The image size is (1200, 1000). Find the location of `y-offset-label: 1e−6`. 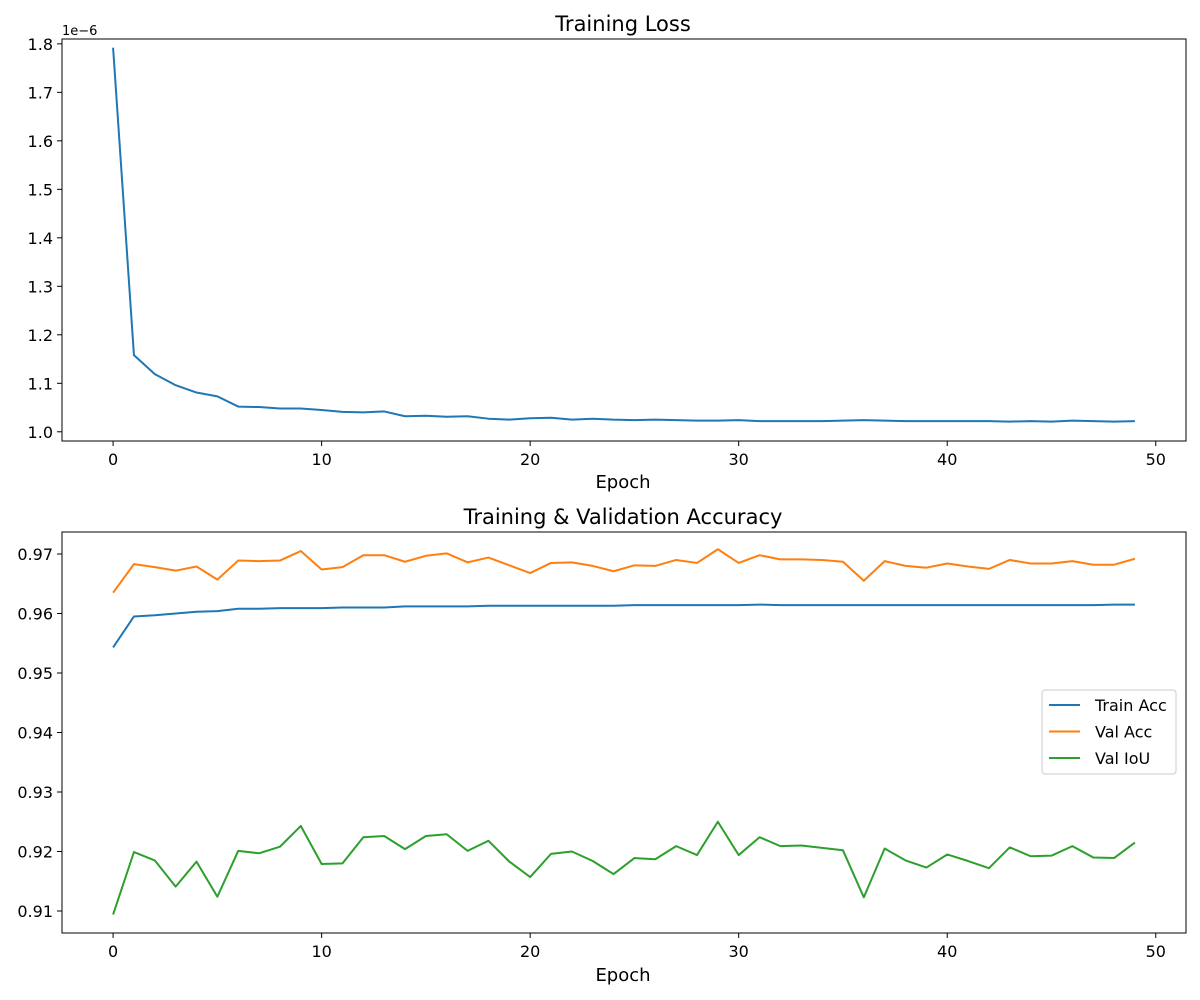

y-offset-label: 1e−6 is located at coordinates (79, 31).